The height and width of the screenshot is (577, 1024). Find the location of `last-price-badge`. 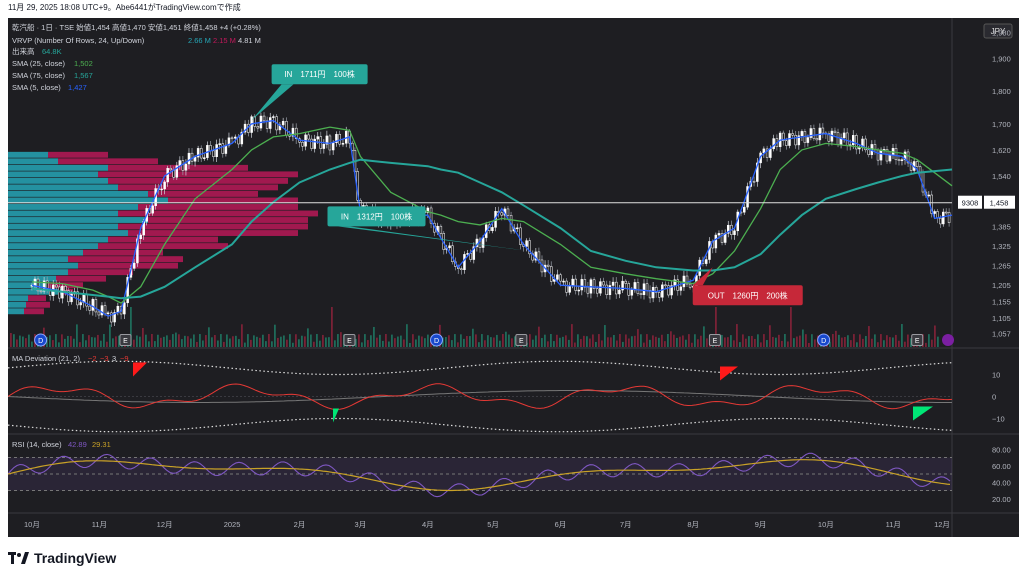

last-price-badge is located at coordinates (999, 202).